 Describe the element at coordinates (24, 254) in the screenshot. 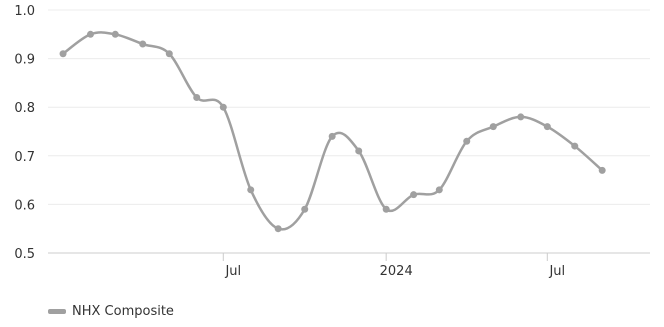

I see `y-tick-label: 0.5` at that location.